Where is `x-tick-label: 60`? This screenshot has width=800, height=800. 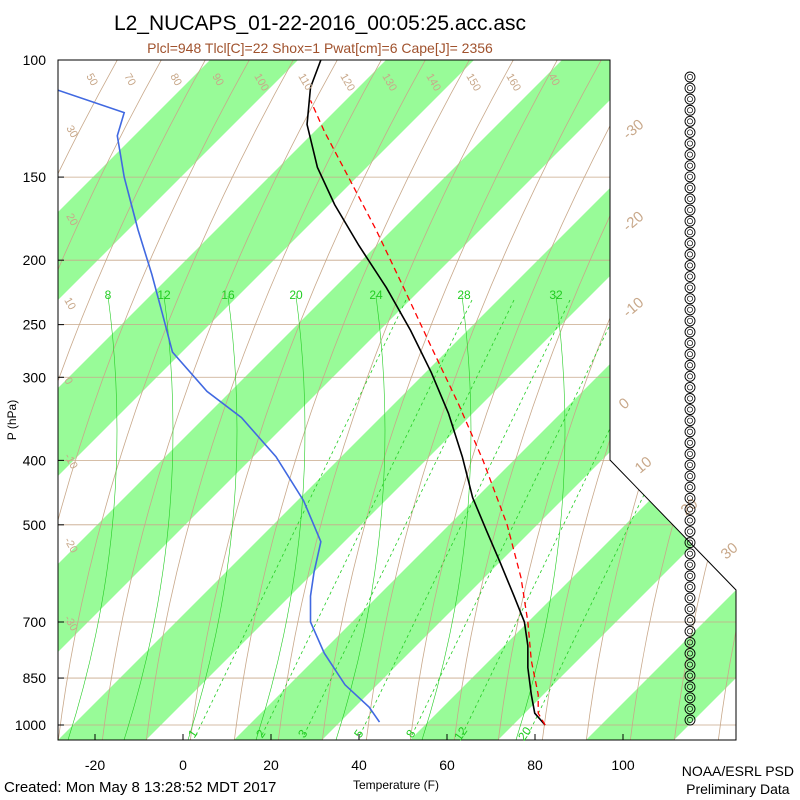
x-tick-label: 60 is located at coordinates (447, 765).